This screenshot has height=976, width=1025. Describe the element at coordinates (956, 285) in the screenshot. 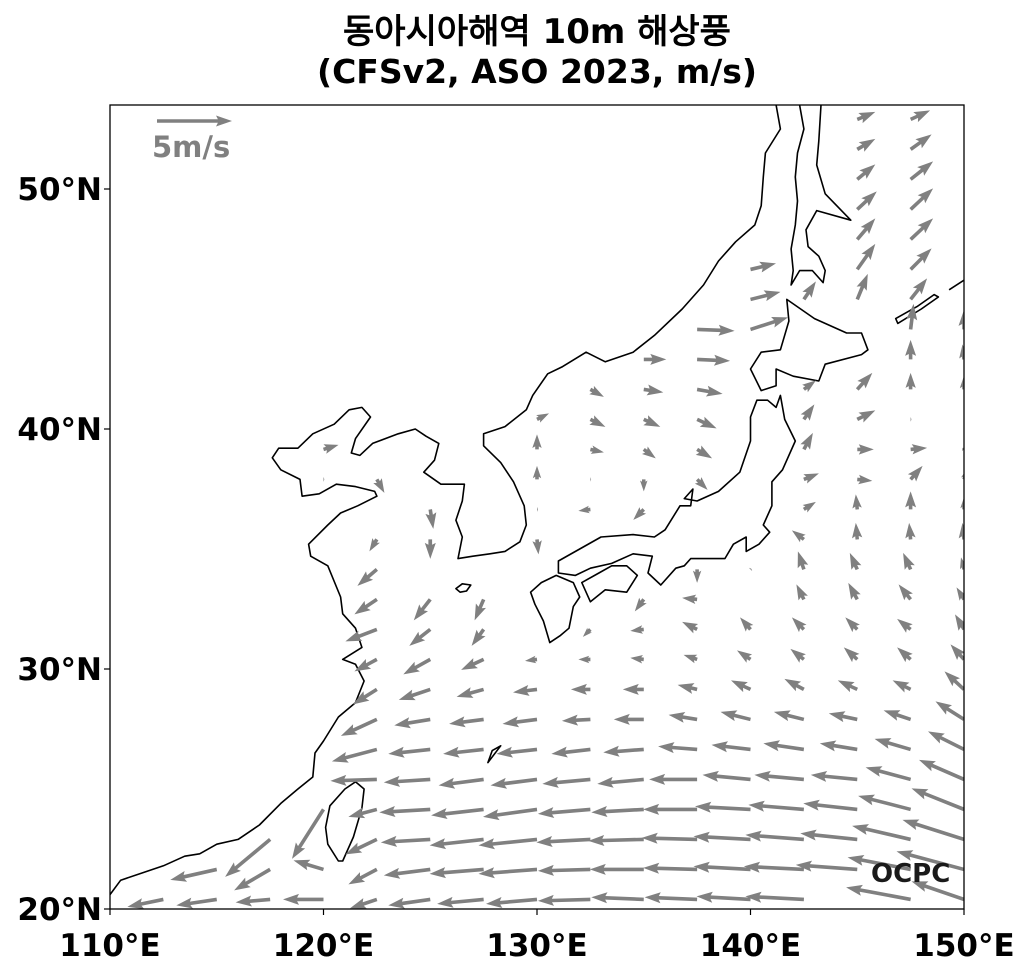

I see `coastline-kamchatka-edge` at that location.